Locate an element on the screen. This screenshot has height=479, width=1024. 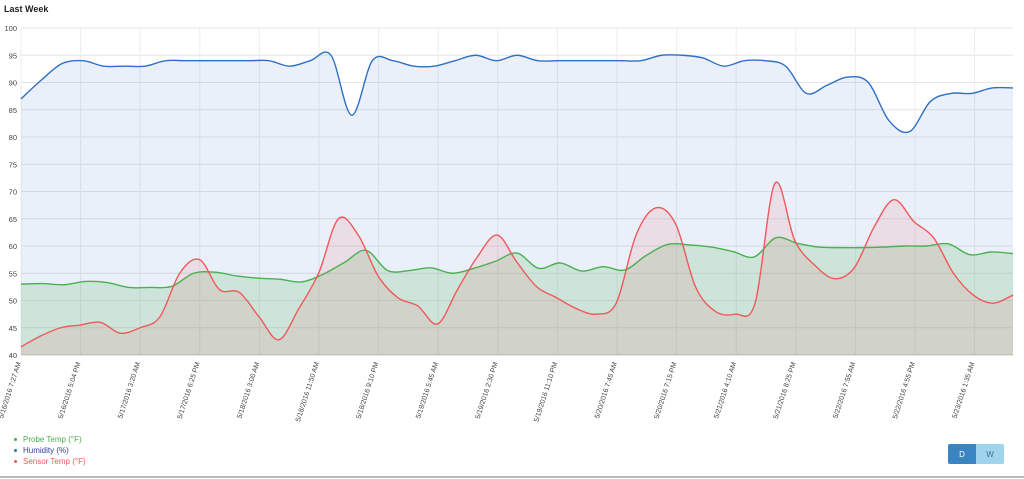
x-tick-label: 5/22/2016 4:55 PM is located at coordinates (904, 390).